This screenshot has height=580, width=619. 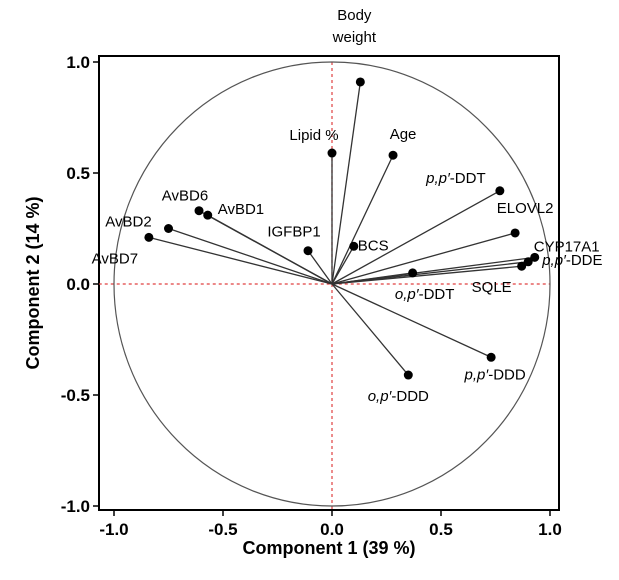 I want to click on vector-p-p-ddt, so click(x=416, y=237).